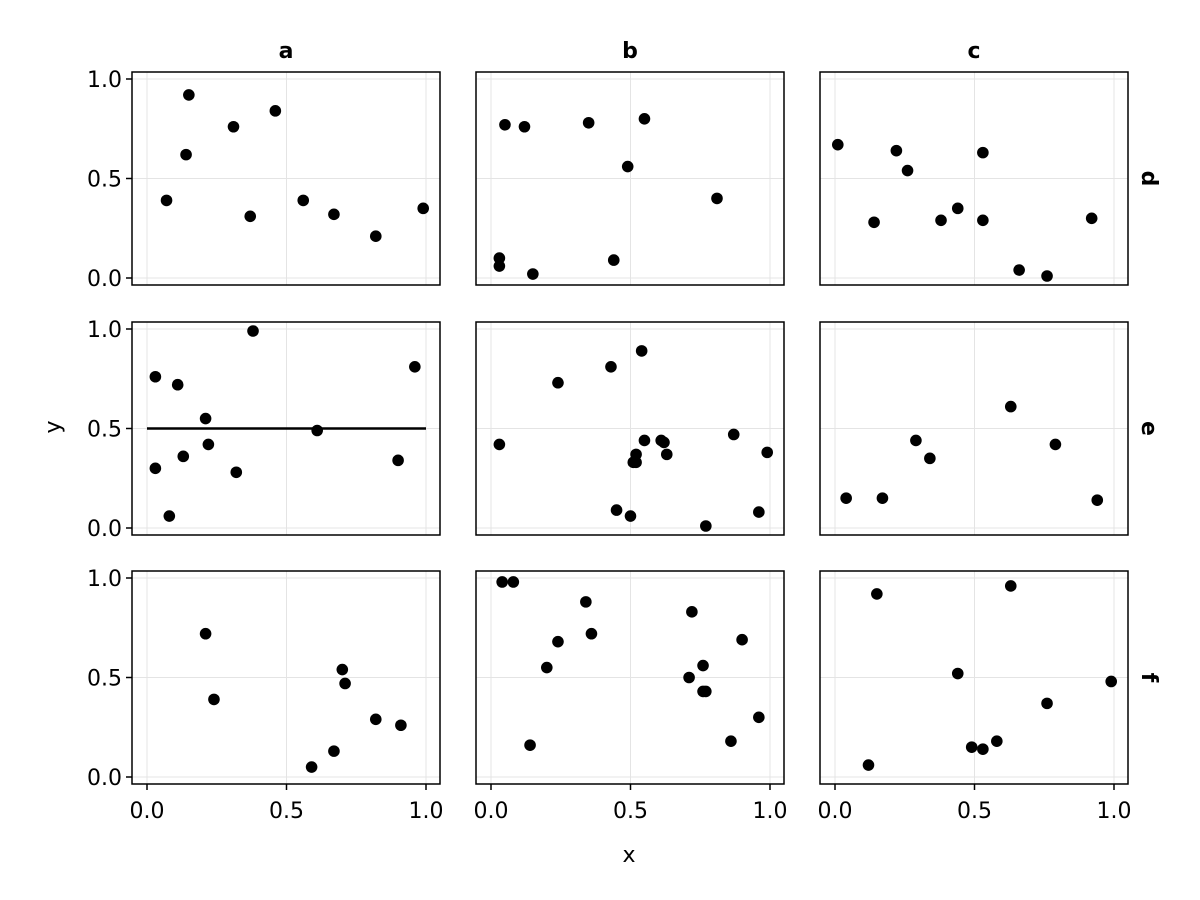  What do you see at coordinates (264, 430) in the screenshot?
I see `panel-e-a: 0.0 0.5 1.0` at bounding box center [264, 430].